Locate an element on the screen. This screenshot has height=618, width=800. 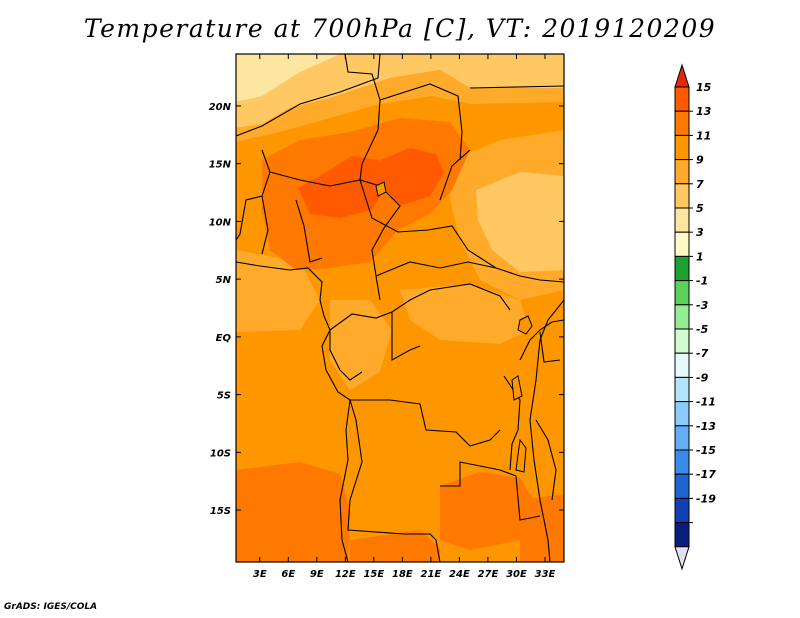
lon-tick-label: 30E is located at coordinates (516, 574).